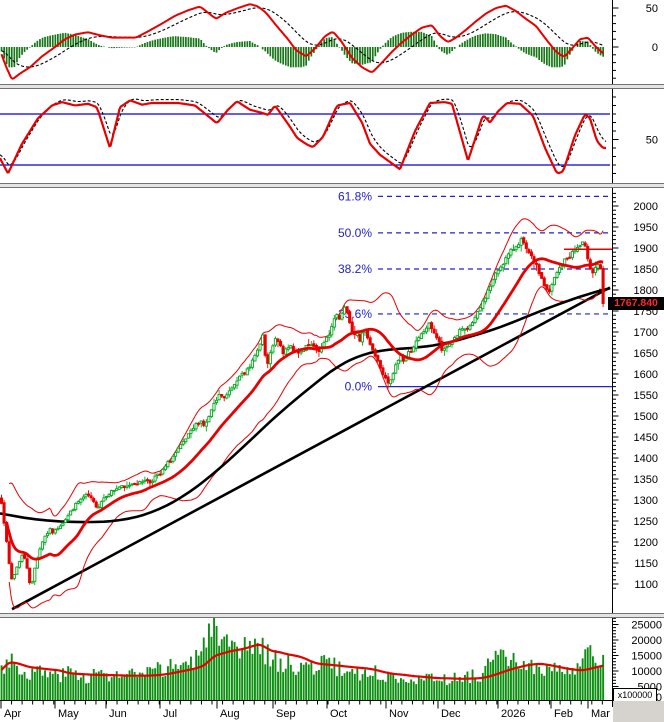  What do you see at coordinates (600, 714) in the screenshot?
I see `month-label: Mar` at bounding box center [600, 714].